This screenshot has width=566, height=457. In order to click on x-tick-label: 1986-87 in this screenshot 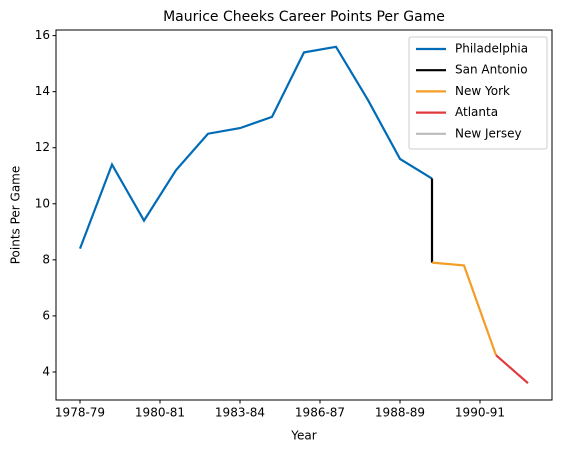, I will do `click(320, 413)`.